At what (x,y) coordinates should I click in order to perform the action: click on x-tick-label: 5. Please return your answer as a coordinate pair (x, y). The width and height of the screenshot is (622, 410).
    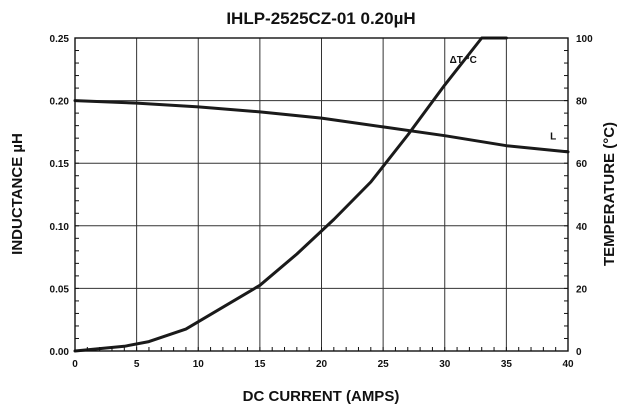
    Looking at the image, I should click on (137, 364).